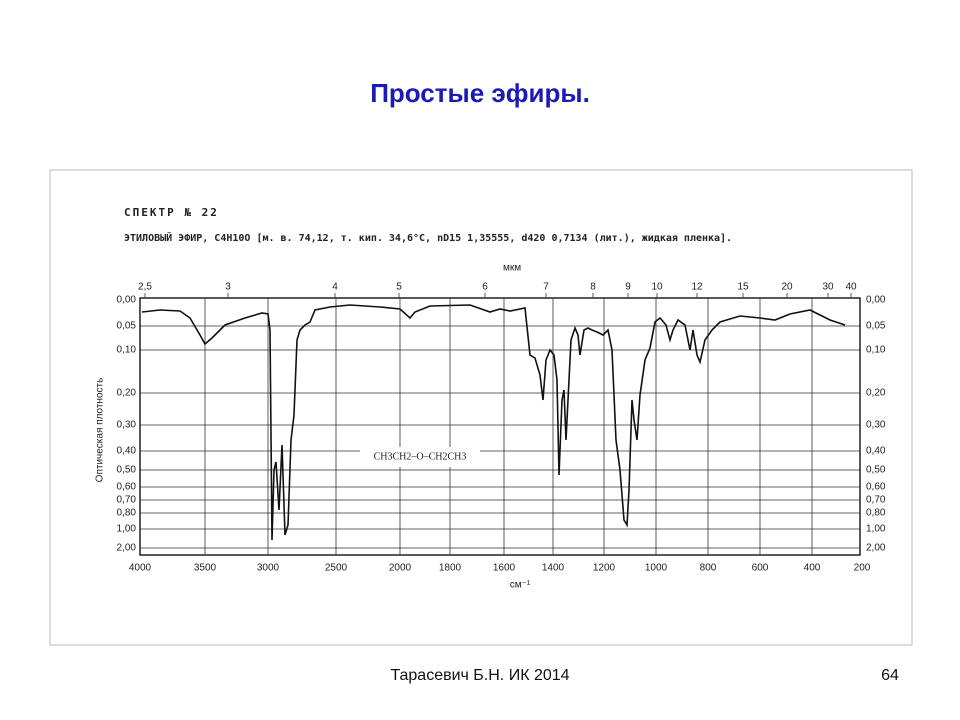 The width and height of the screenshot is (960, 720). I want to click on density-tick-label-right: 0,40, so click(876, 451).